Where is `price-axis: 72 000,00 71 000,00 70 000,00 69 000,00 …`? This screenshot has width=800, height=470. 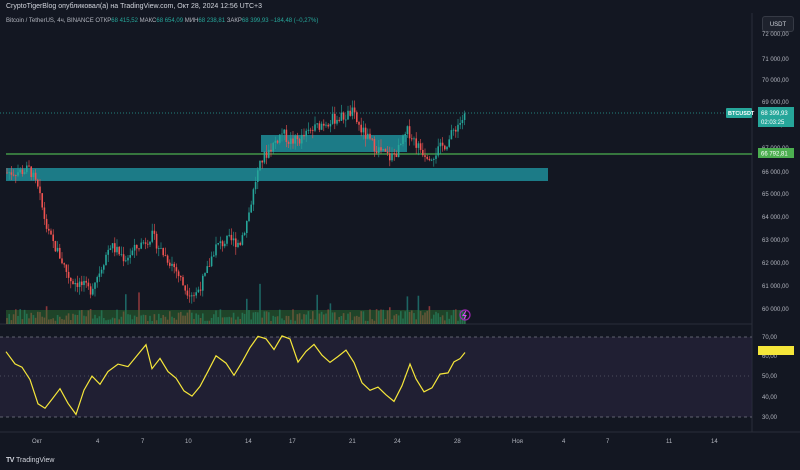 price-axis: 72 000,00 71 000,00 70 000,00 69 000,00 … is located at coordinates (775, 172).